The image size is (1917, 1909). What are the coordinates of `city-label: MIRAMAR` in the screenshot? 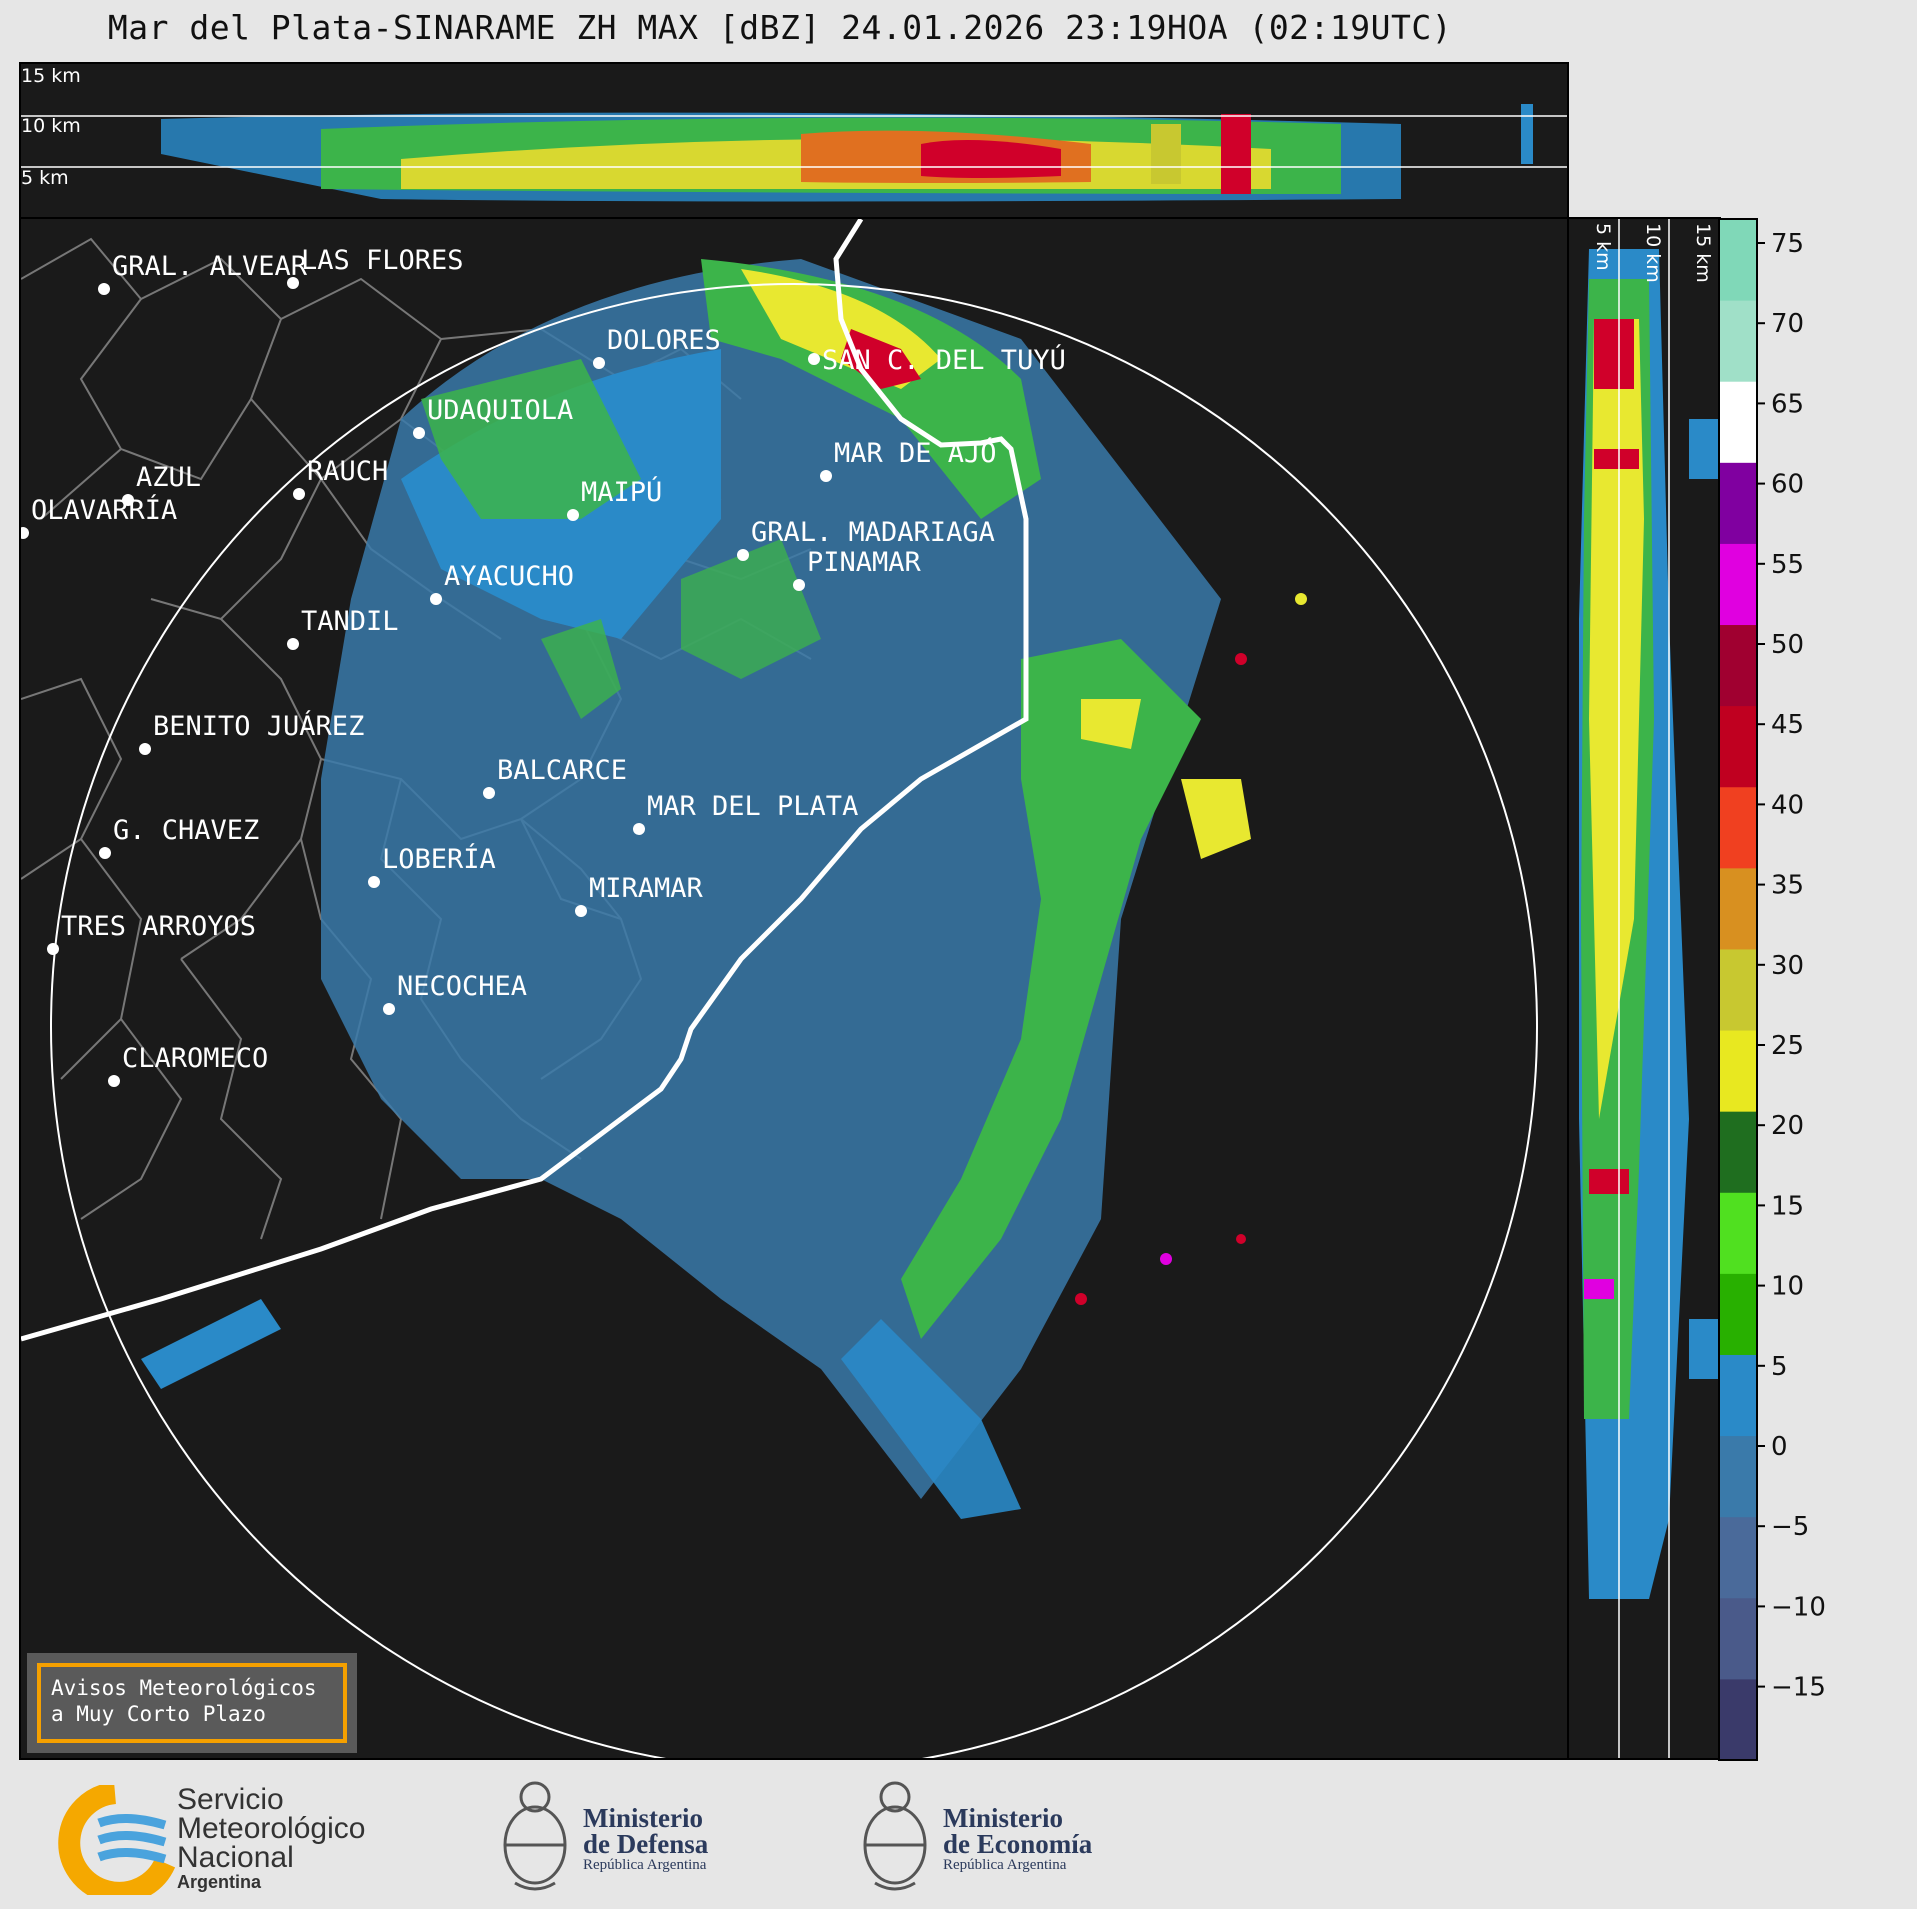 It's located at (646, 888).